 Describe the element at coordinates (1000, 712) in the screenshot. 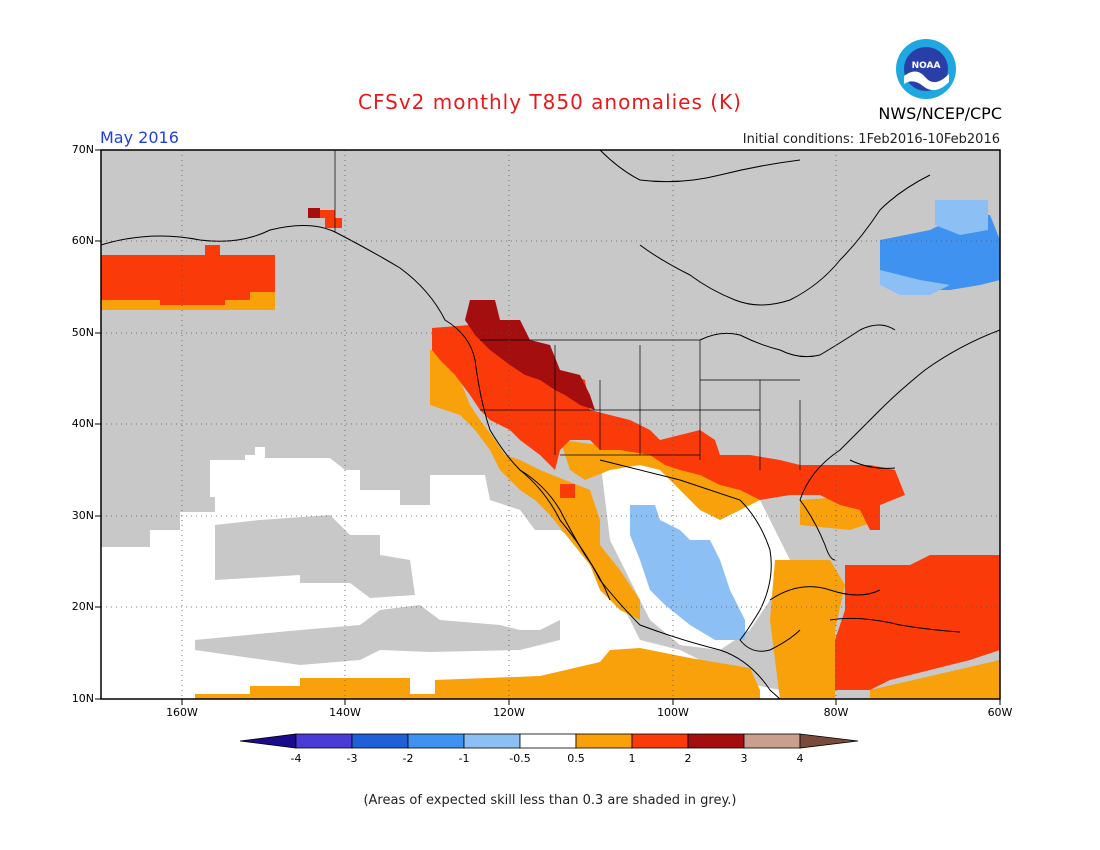

I see `lon-label: 60W` at that location.